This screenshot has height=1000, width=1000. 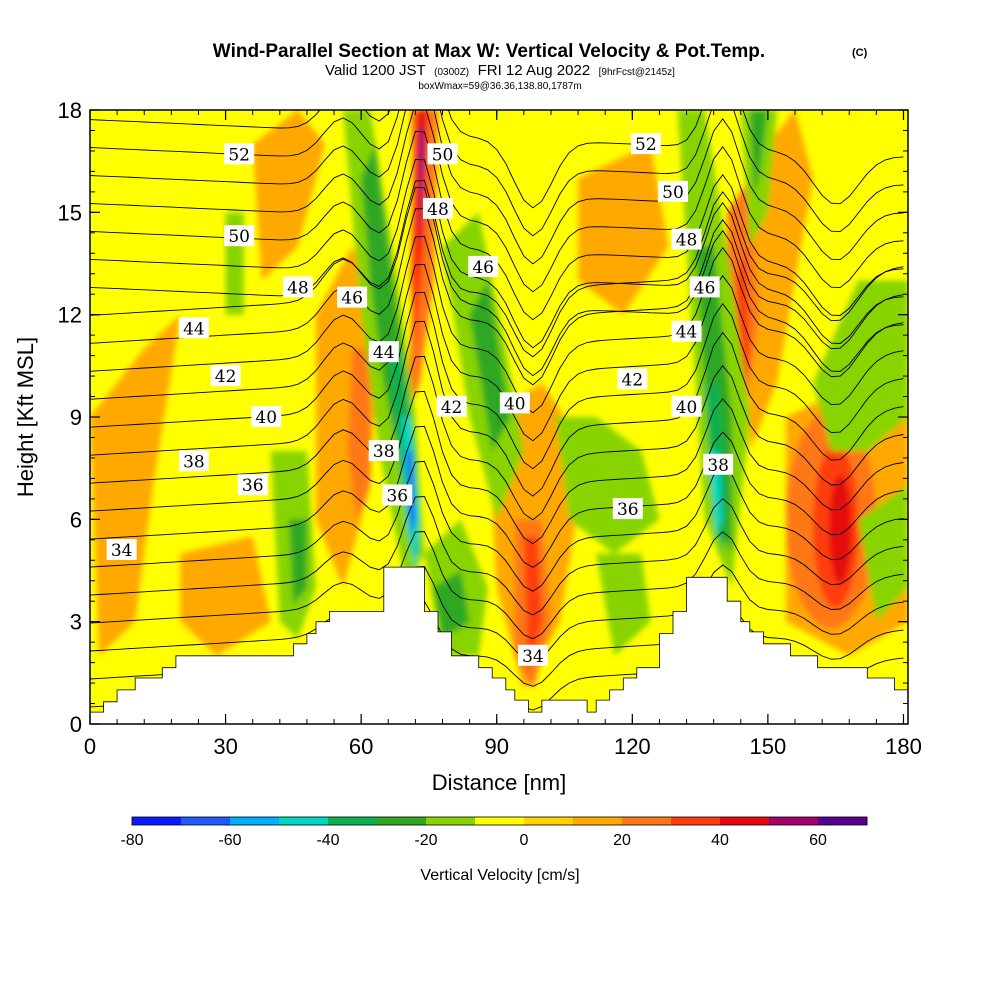 What do you see at coordinates (768, 746) in the screenshot?
I see `x-tick-label: 150` at bounding box center [768, 746].